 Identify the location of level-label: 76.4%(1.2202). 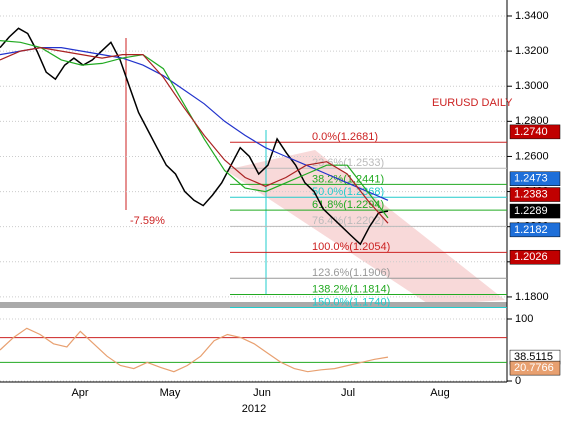
(348, 221).